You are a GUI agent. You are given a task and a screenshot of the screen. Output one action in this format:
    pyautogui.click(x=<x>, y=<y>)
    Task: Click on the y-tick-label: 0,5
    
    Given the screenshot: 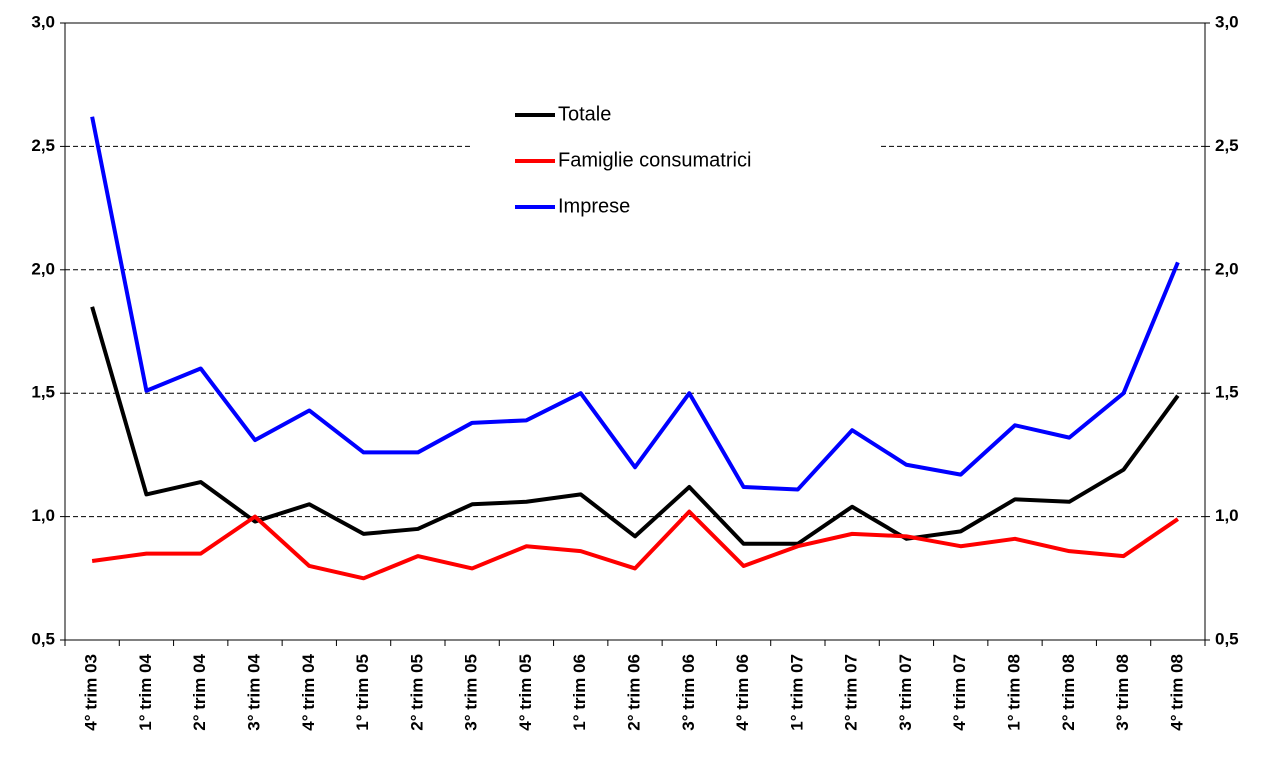 What is the action you would take?
    pyautogui.click(x=43, y=638)
    